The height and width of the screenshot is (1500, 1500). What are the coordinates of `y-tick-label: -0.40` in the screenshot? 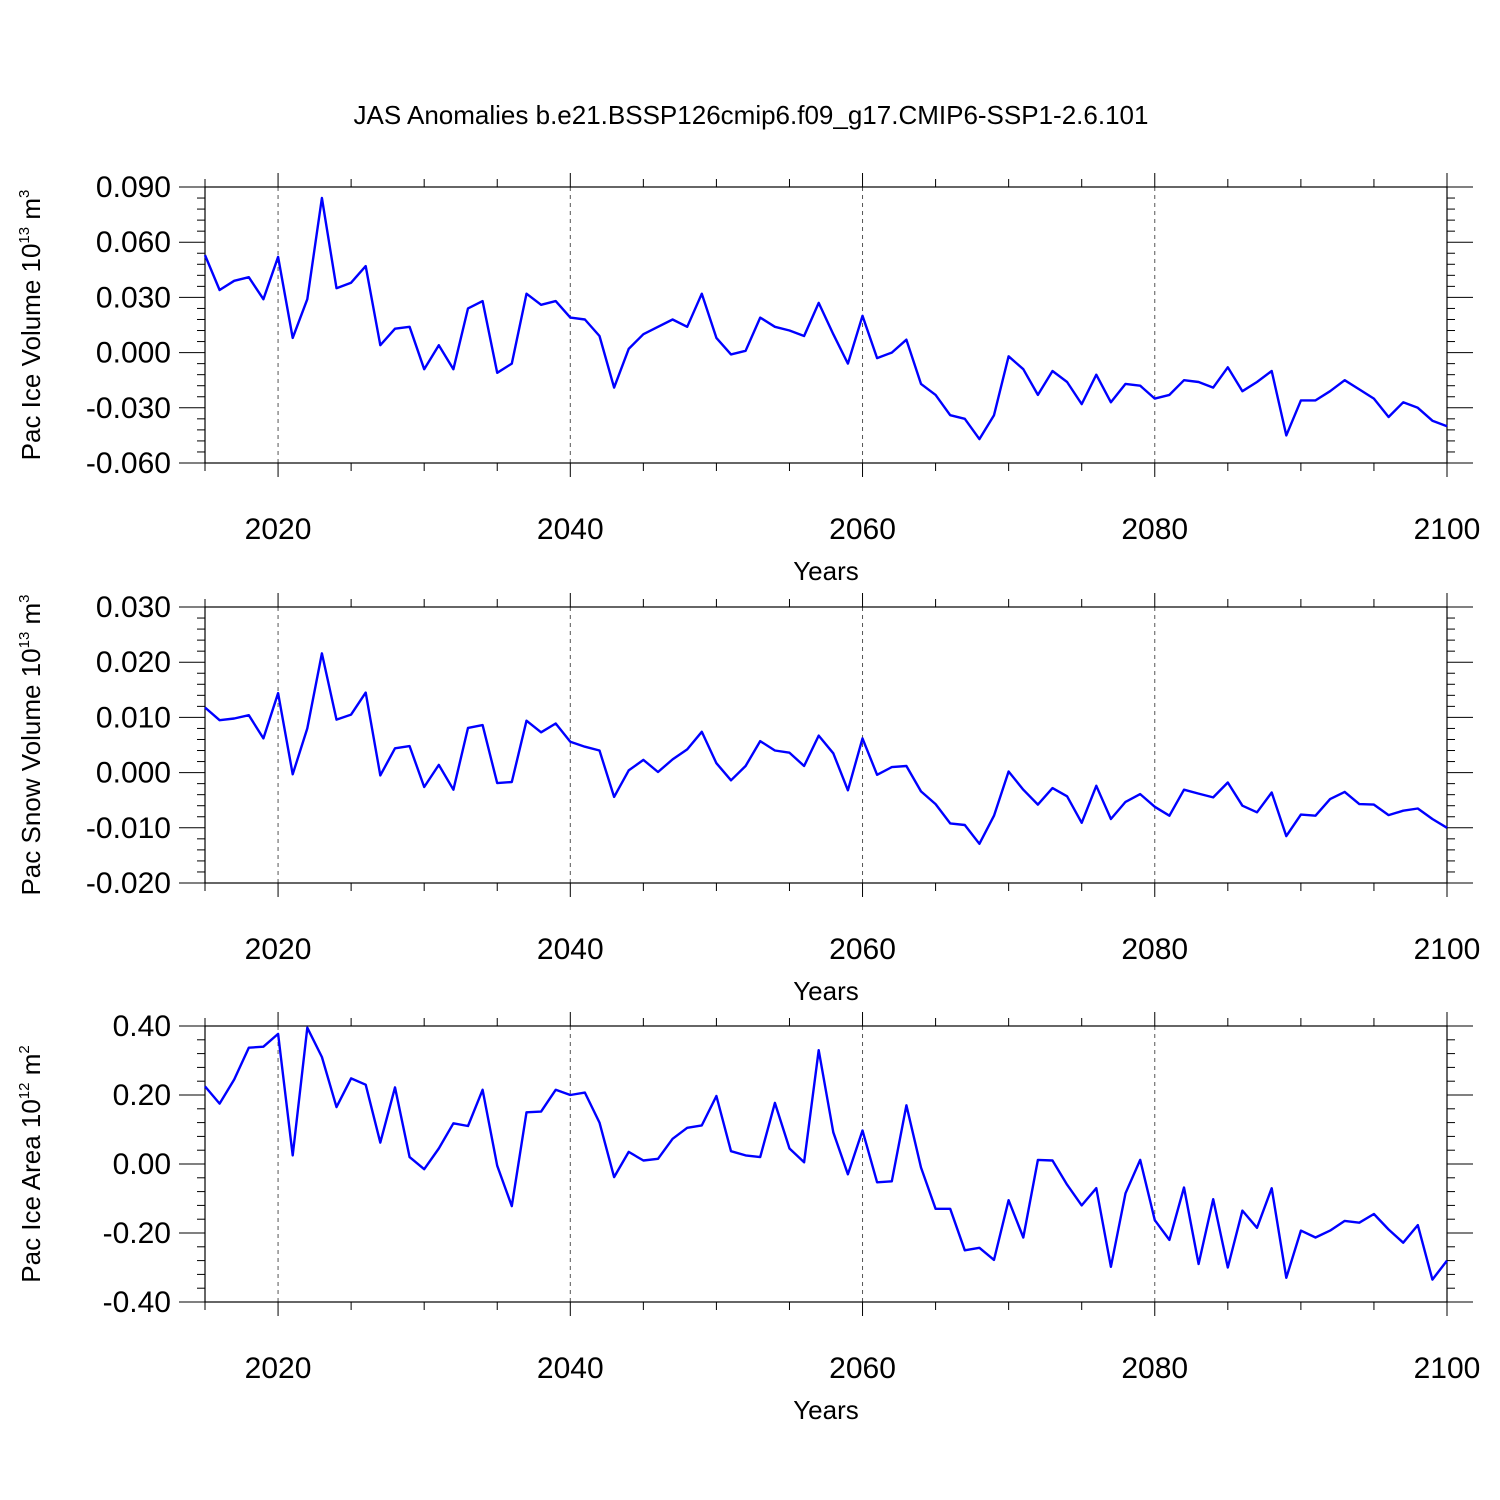 It's located at (137, 1302).